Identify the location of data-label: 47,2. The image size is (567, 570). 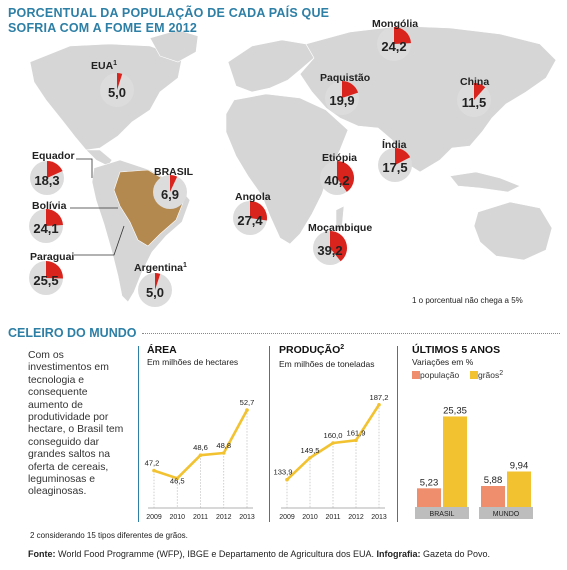
(152, 463).